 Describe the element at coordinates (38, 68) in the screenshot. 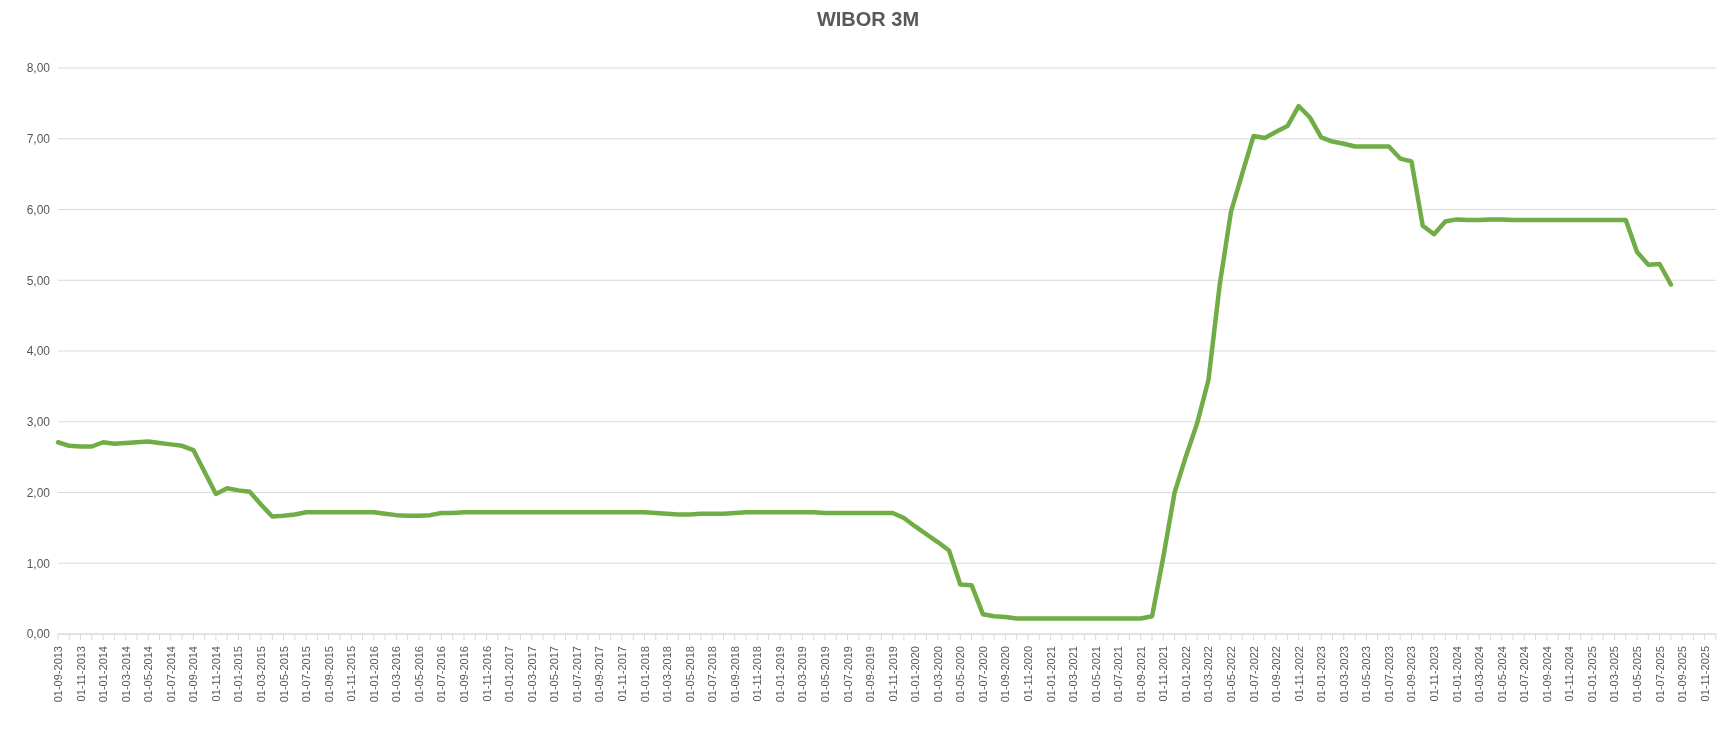

I see `y-tick-label: 8,00` at that location.